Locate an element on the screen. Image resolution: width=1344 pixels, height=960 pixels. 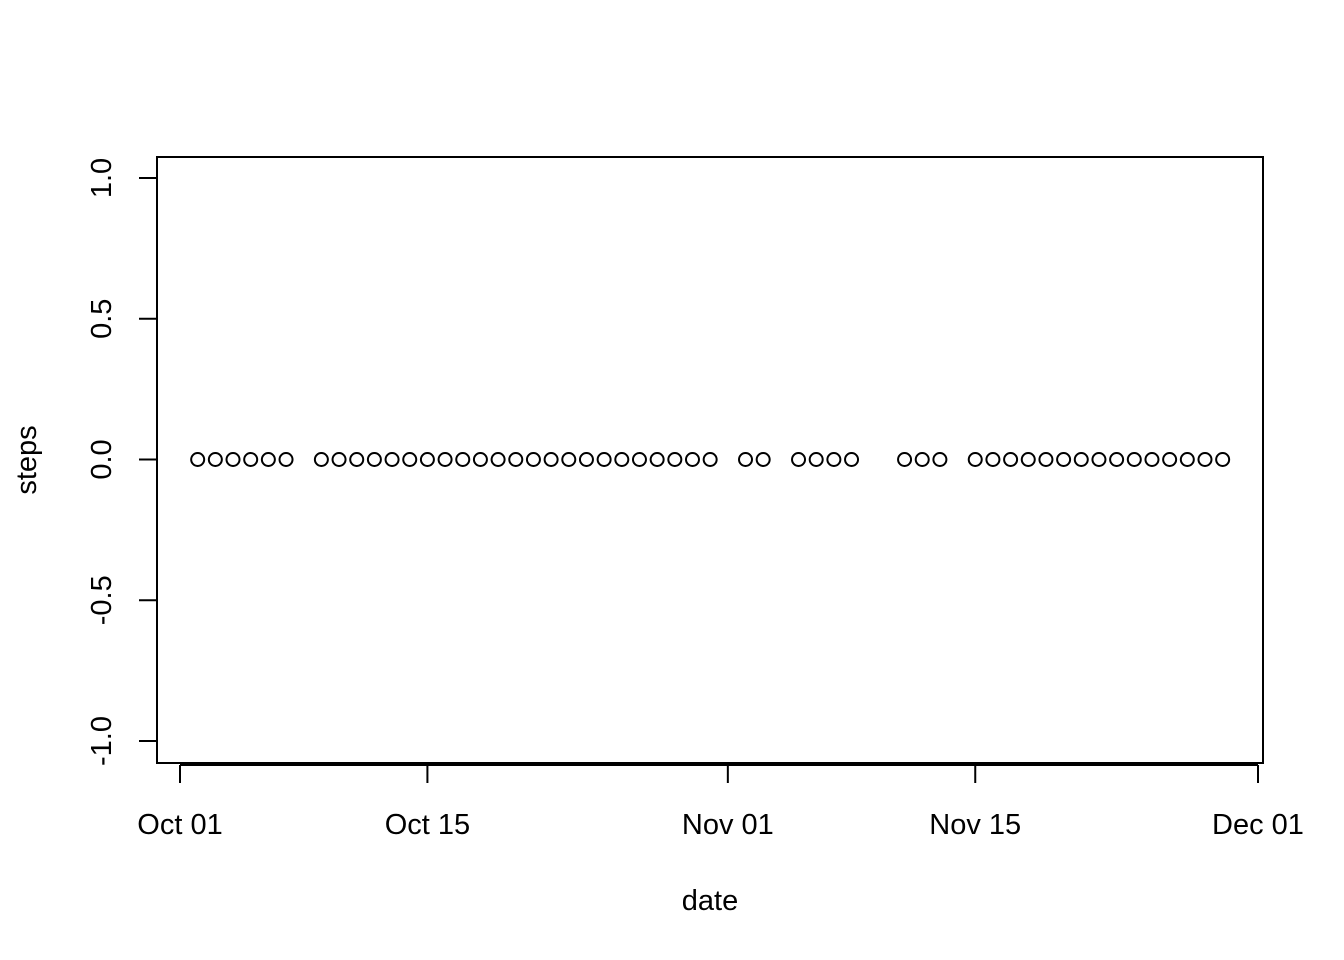
x-axis: Oct 01 Oct 15 Nov 01 Nov 15 Dec 01 is located at coordinates (720, 802).